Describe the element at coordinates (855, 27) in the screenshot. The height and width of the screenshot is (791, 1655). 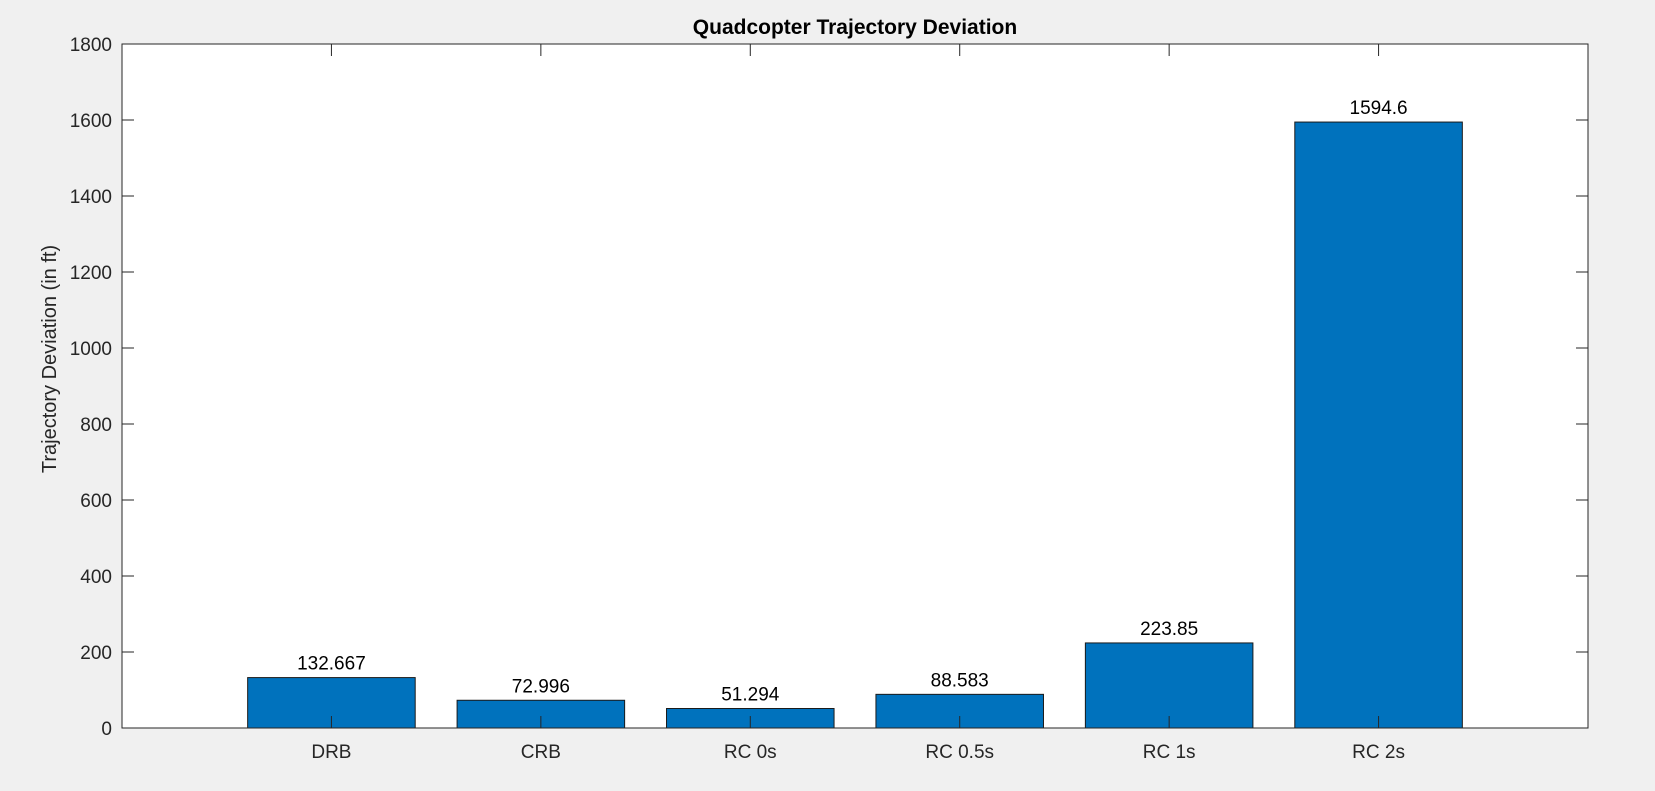
I see `chart-title: Quadcopter Trajectory Deviation` at that location.